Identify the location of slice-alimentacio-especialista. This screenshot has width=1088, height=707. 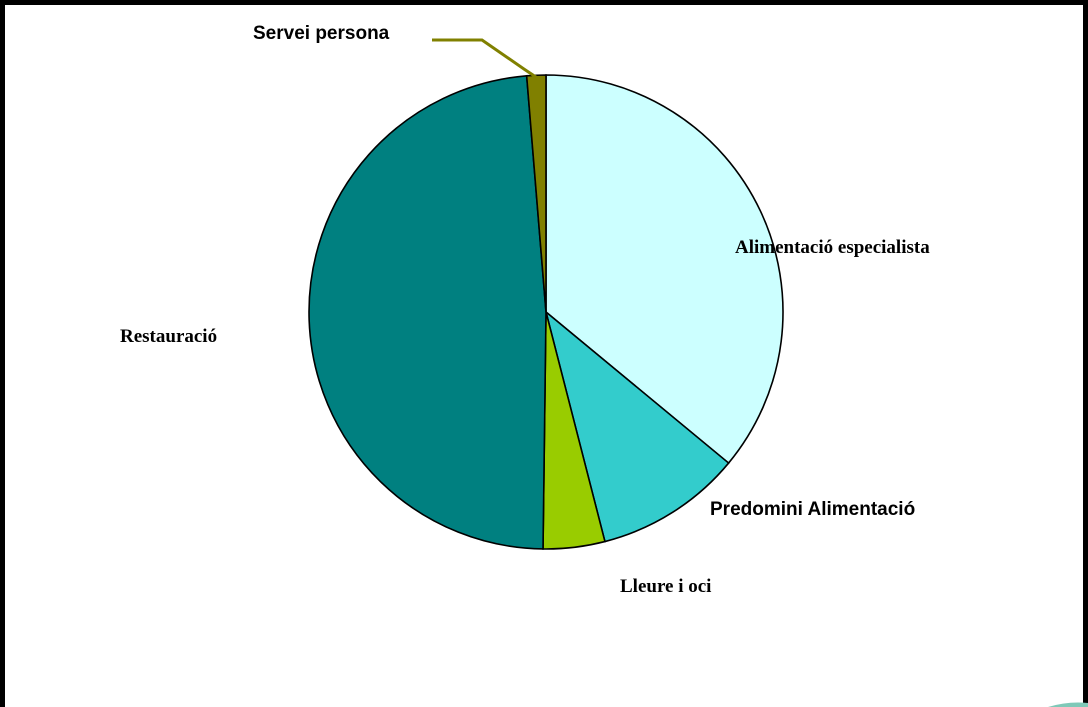
(664, 269).